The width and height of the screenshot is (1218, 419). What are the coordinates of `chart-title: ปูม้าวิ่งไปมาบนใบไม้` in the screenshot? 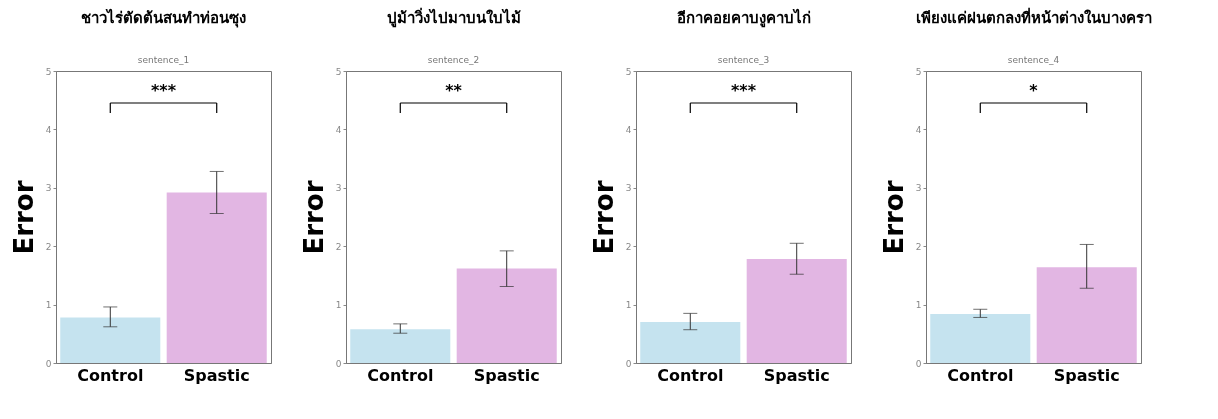 It's located at (453, 17).